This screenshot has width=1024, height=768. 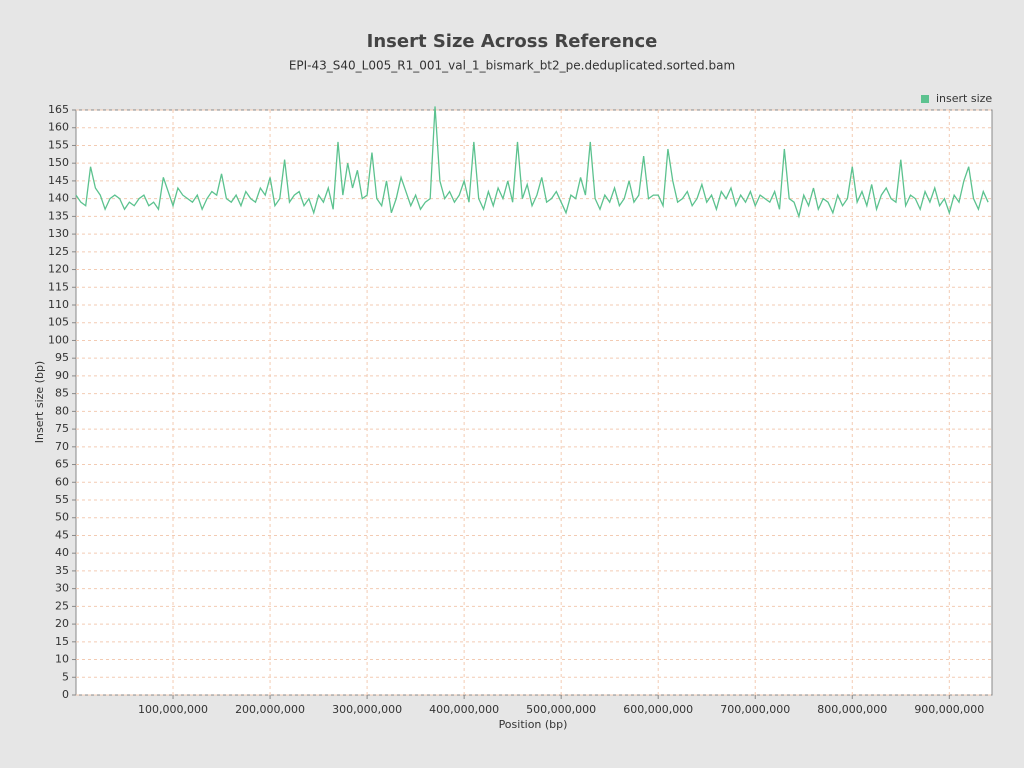 What do you see at coordinates (39, 402) in the screenshot?
I see `y-axis-label: Insert size (bp)` at bounding box center [39, 402].